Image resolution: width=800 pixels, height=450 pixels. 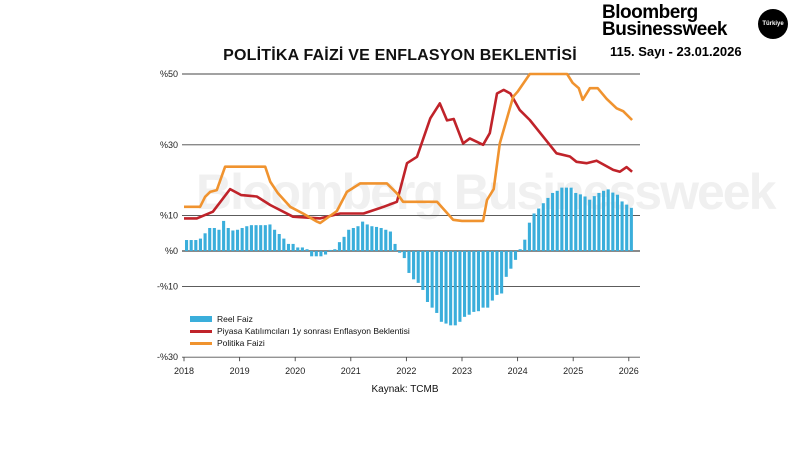 What do you see at coordinates (573, 371) in the screenshot?
I see `x-tick-label: 2025` at bounding box center [573, 371].